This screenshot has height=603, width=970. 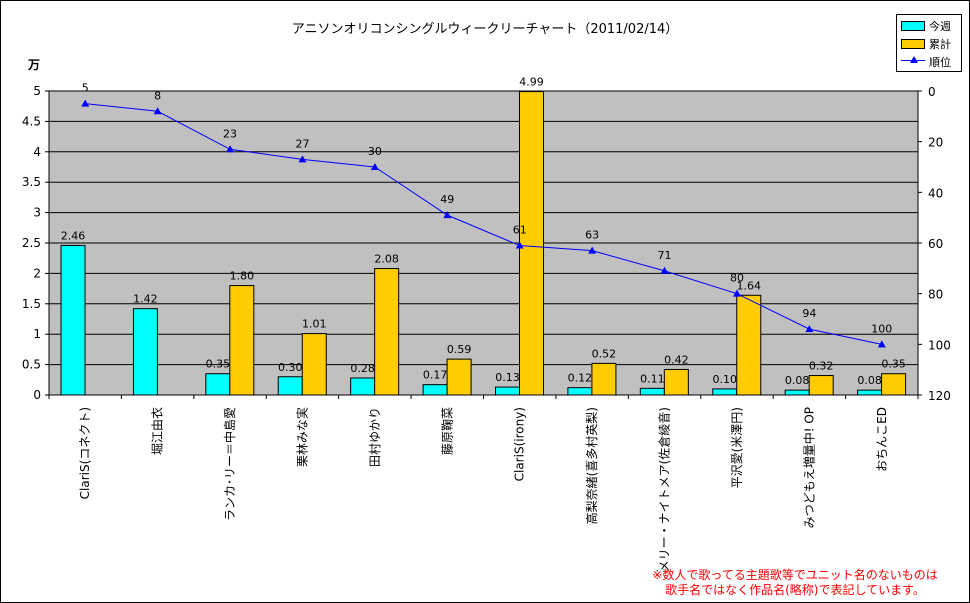 I want to click on y-right-tick-label: 20, so click(x=935, y=143).